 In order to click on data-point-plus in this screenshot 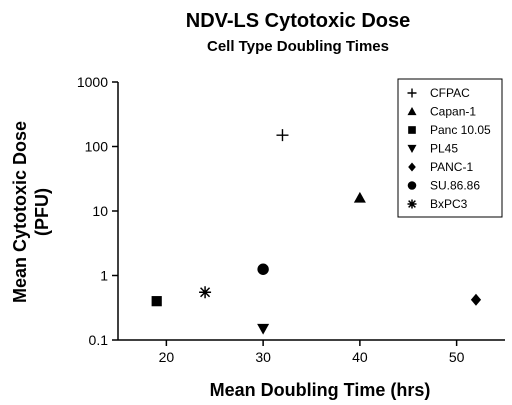, I will do `click(282, 135)`.